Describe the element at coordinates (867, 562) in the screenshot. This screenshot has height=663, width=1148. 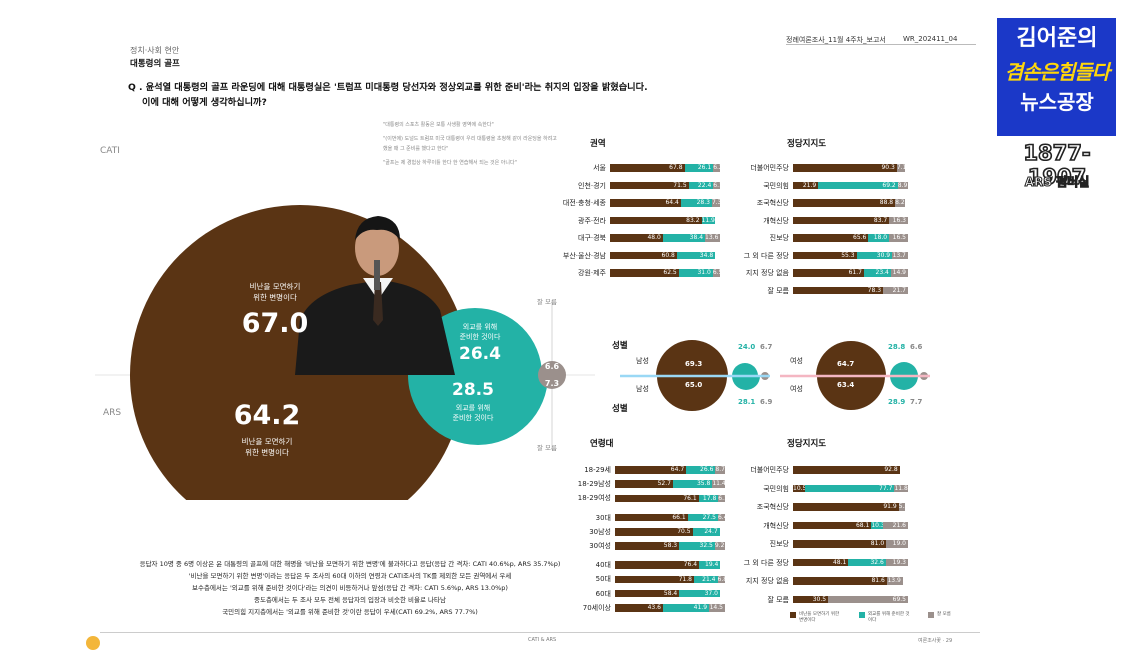
I see `party2-bar-prepare: 32.6` at that location.